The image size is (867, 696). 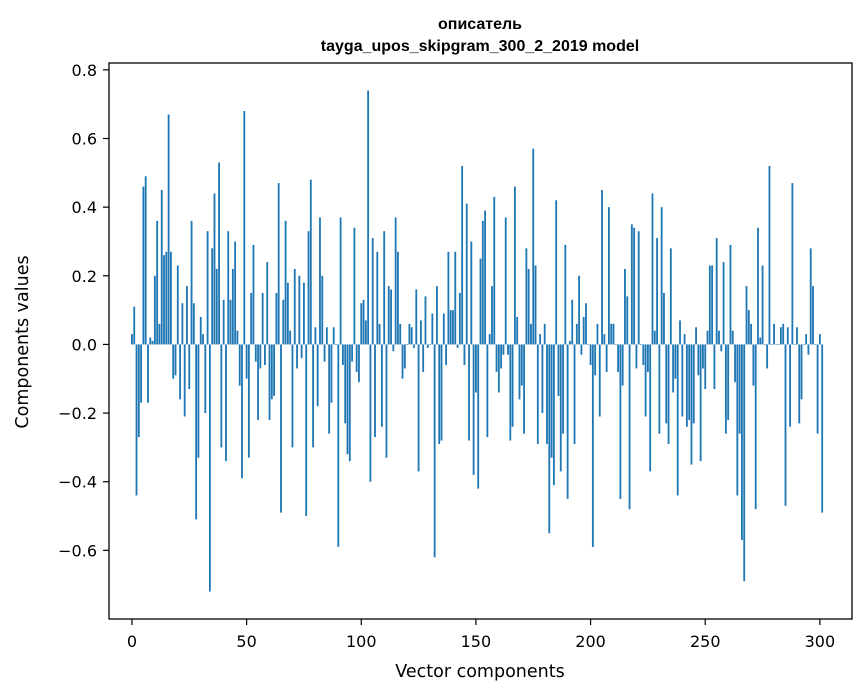 What do you see at coordinates (77, 413) in the screenshot?
I see `y-tick-label-2: −0.2` at bounding box center [77, 413].